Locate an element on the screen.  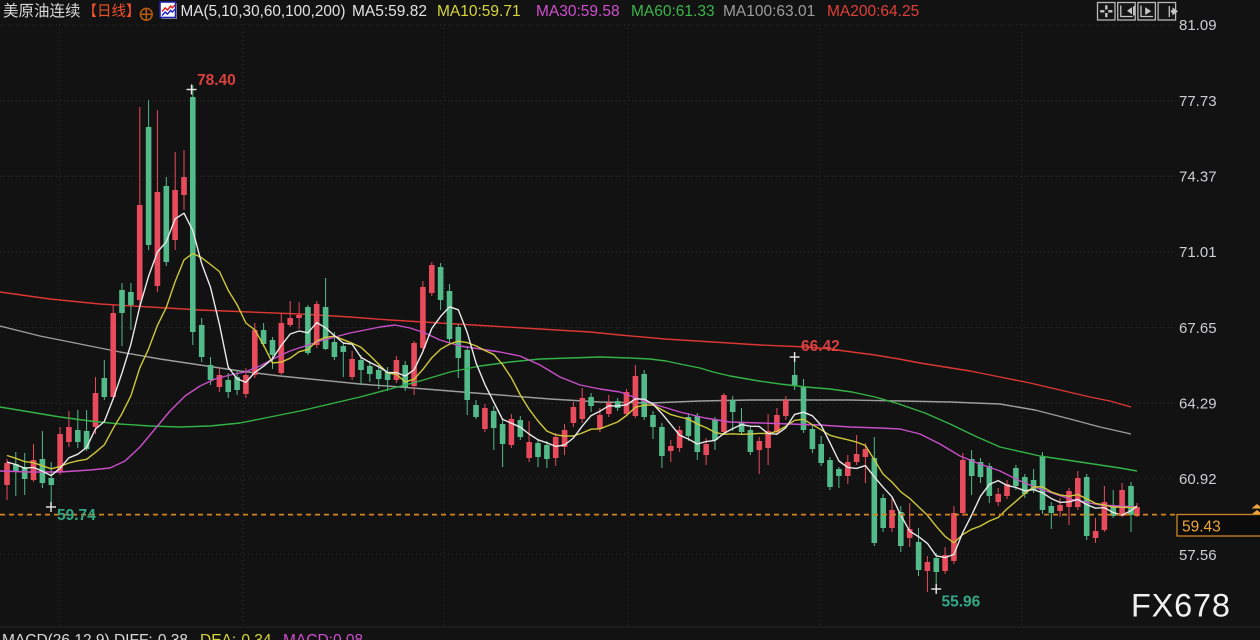
svg-text: 59.43 is located at coordinates (1201, 527).